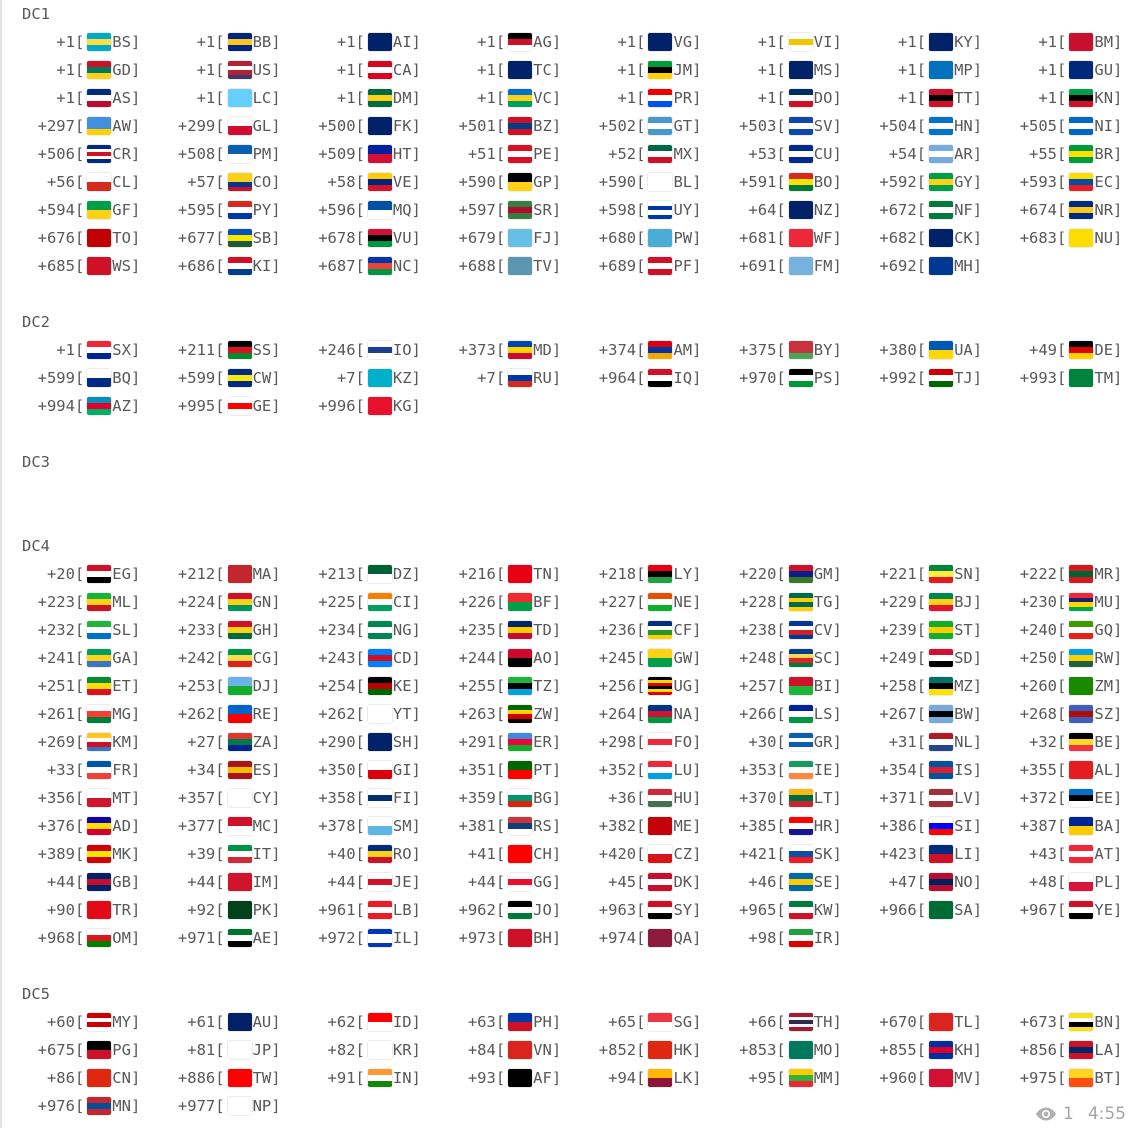  I want to click on country-entry: +36[HU], so click(631, 798).